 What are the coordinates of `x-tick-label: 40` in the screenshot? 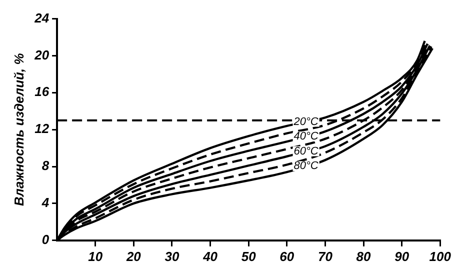 It's located at (210, 256).